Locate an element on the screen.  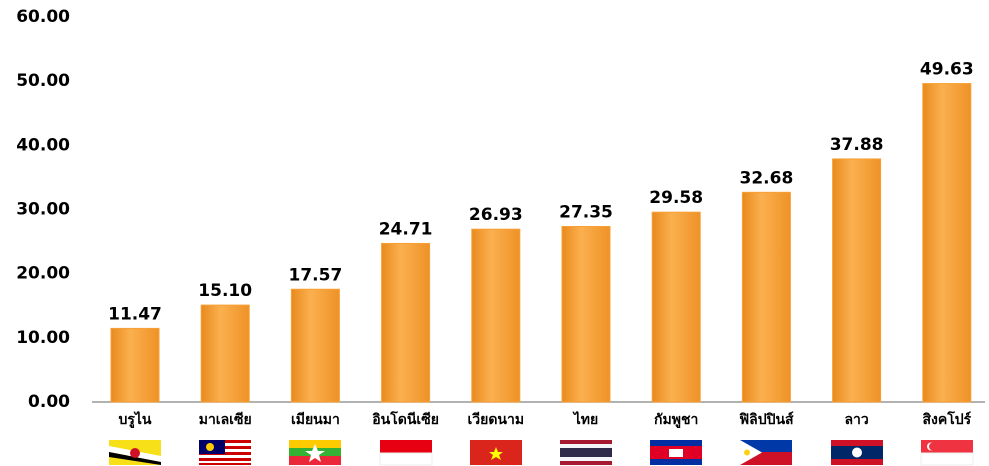
x-tick-label: บรูไน is located at coordinates (134, 419).